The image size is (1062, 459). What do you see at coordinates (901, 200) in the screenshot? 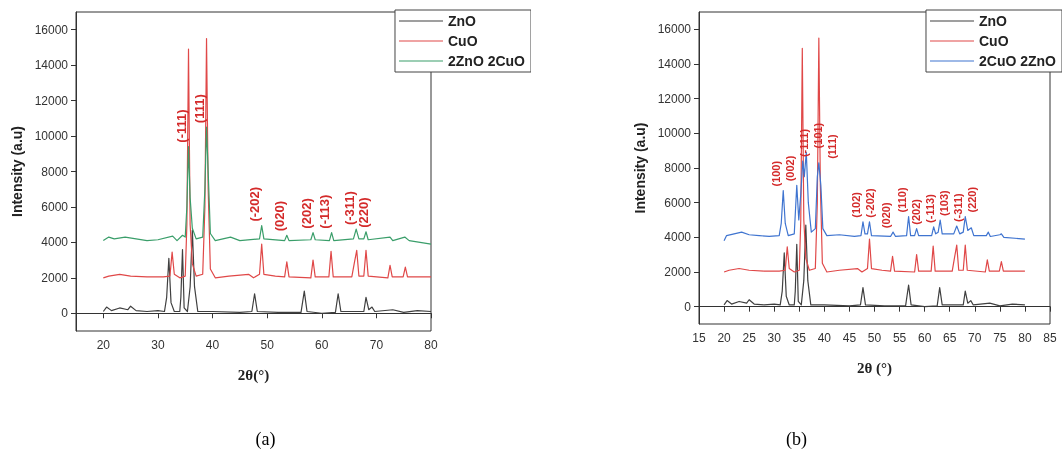
I see `annotation: (110)` at bounding box center [901, 200].